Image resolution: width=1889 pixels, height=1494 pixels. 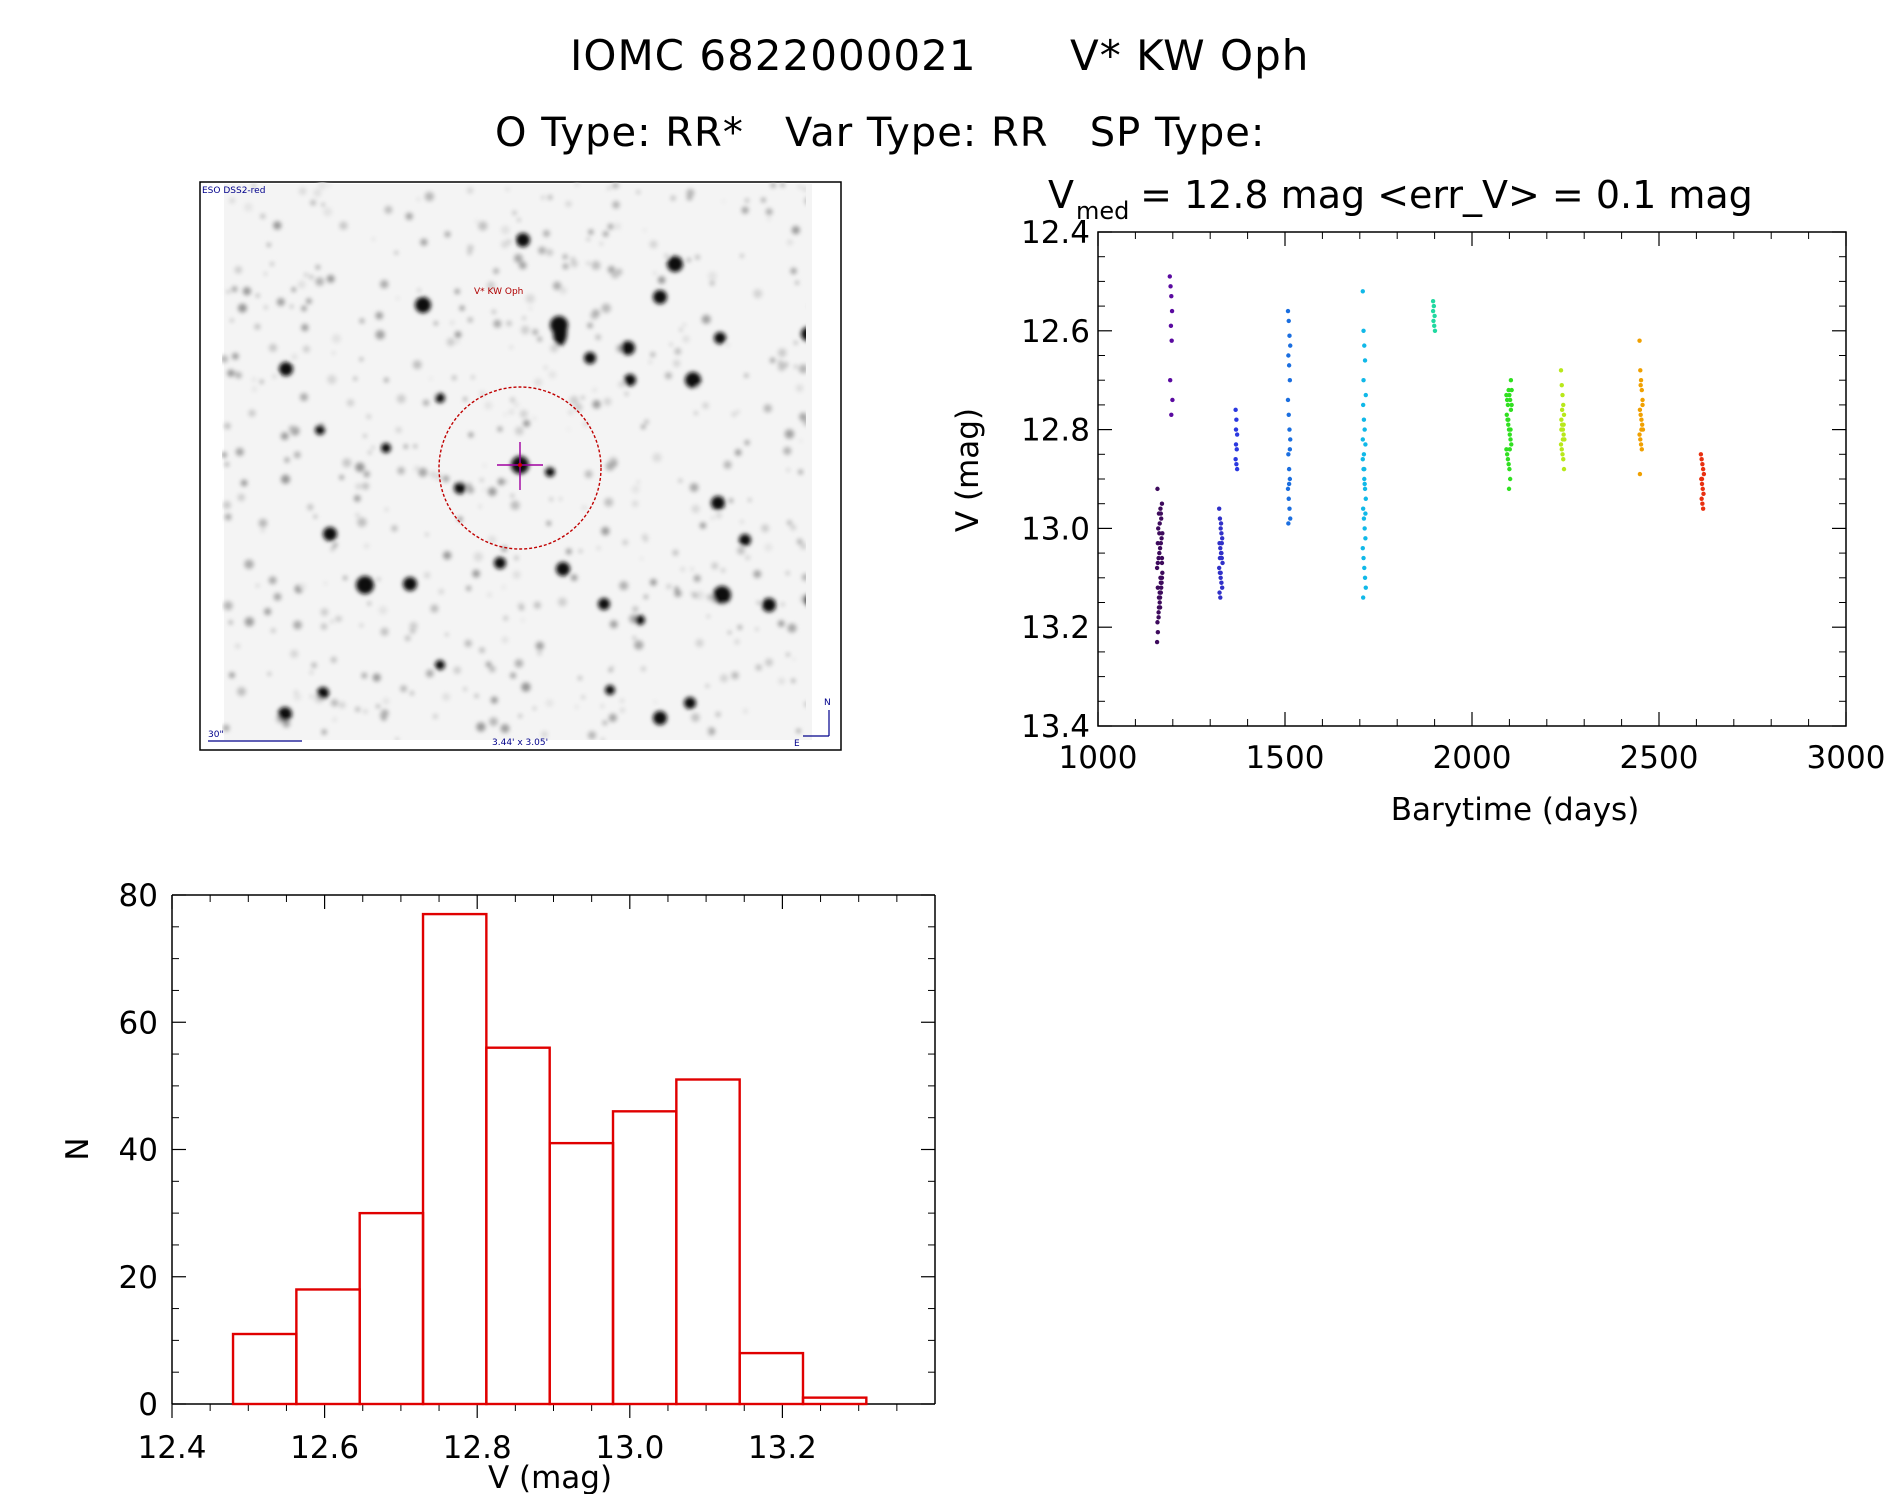 I want to click on histogram-bar, so click(x=708, y=1242).